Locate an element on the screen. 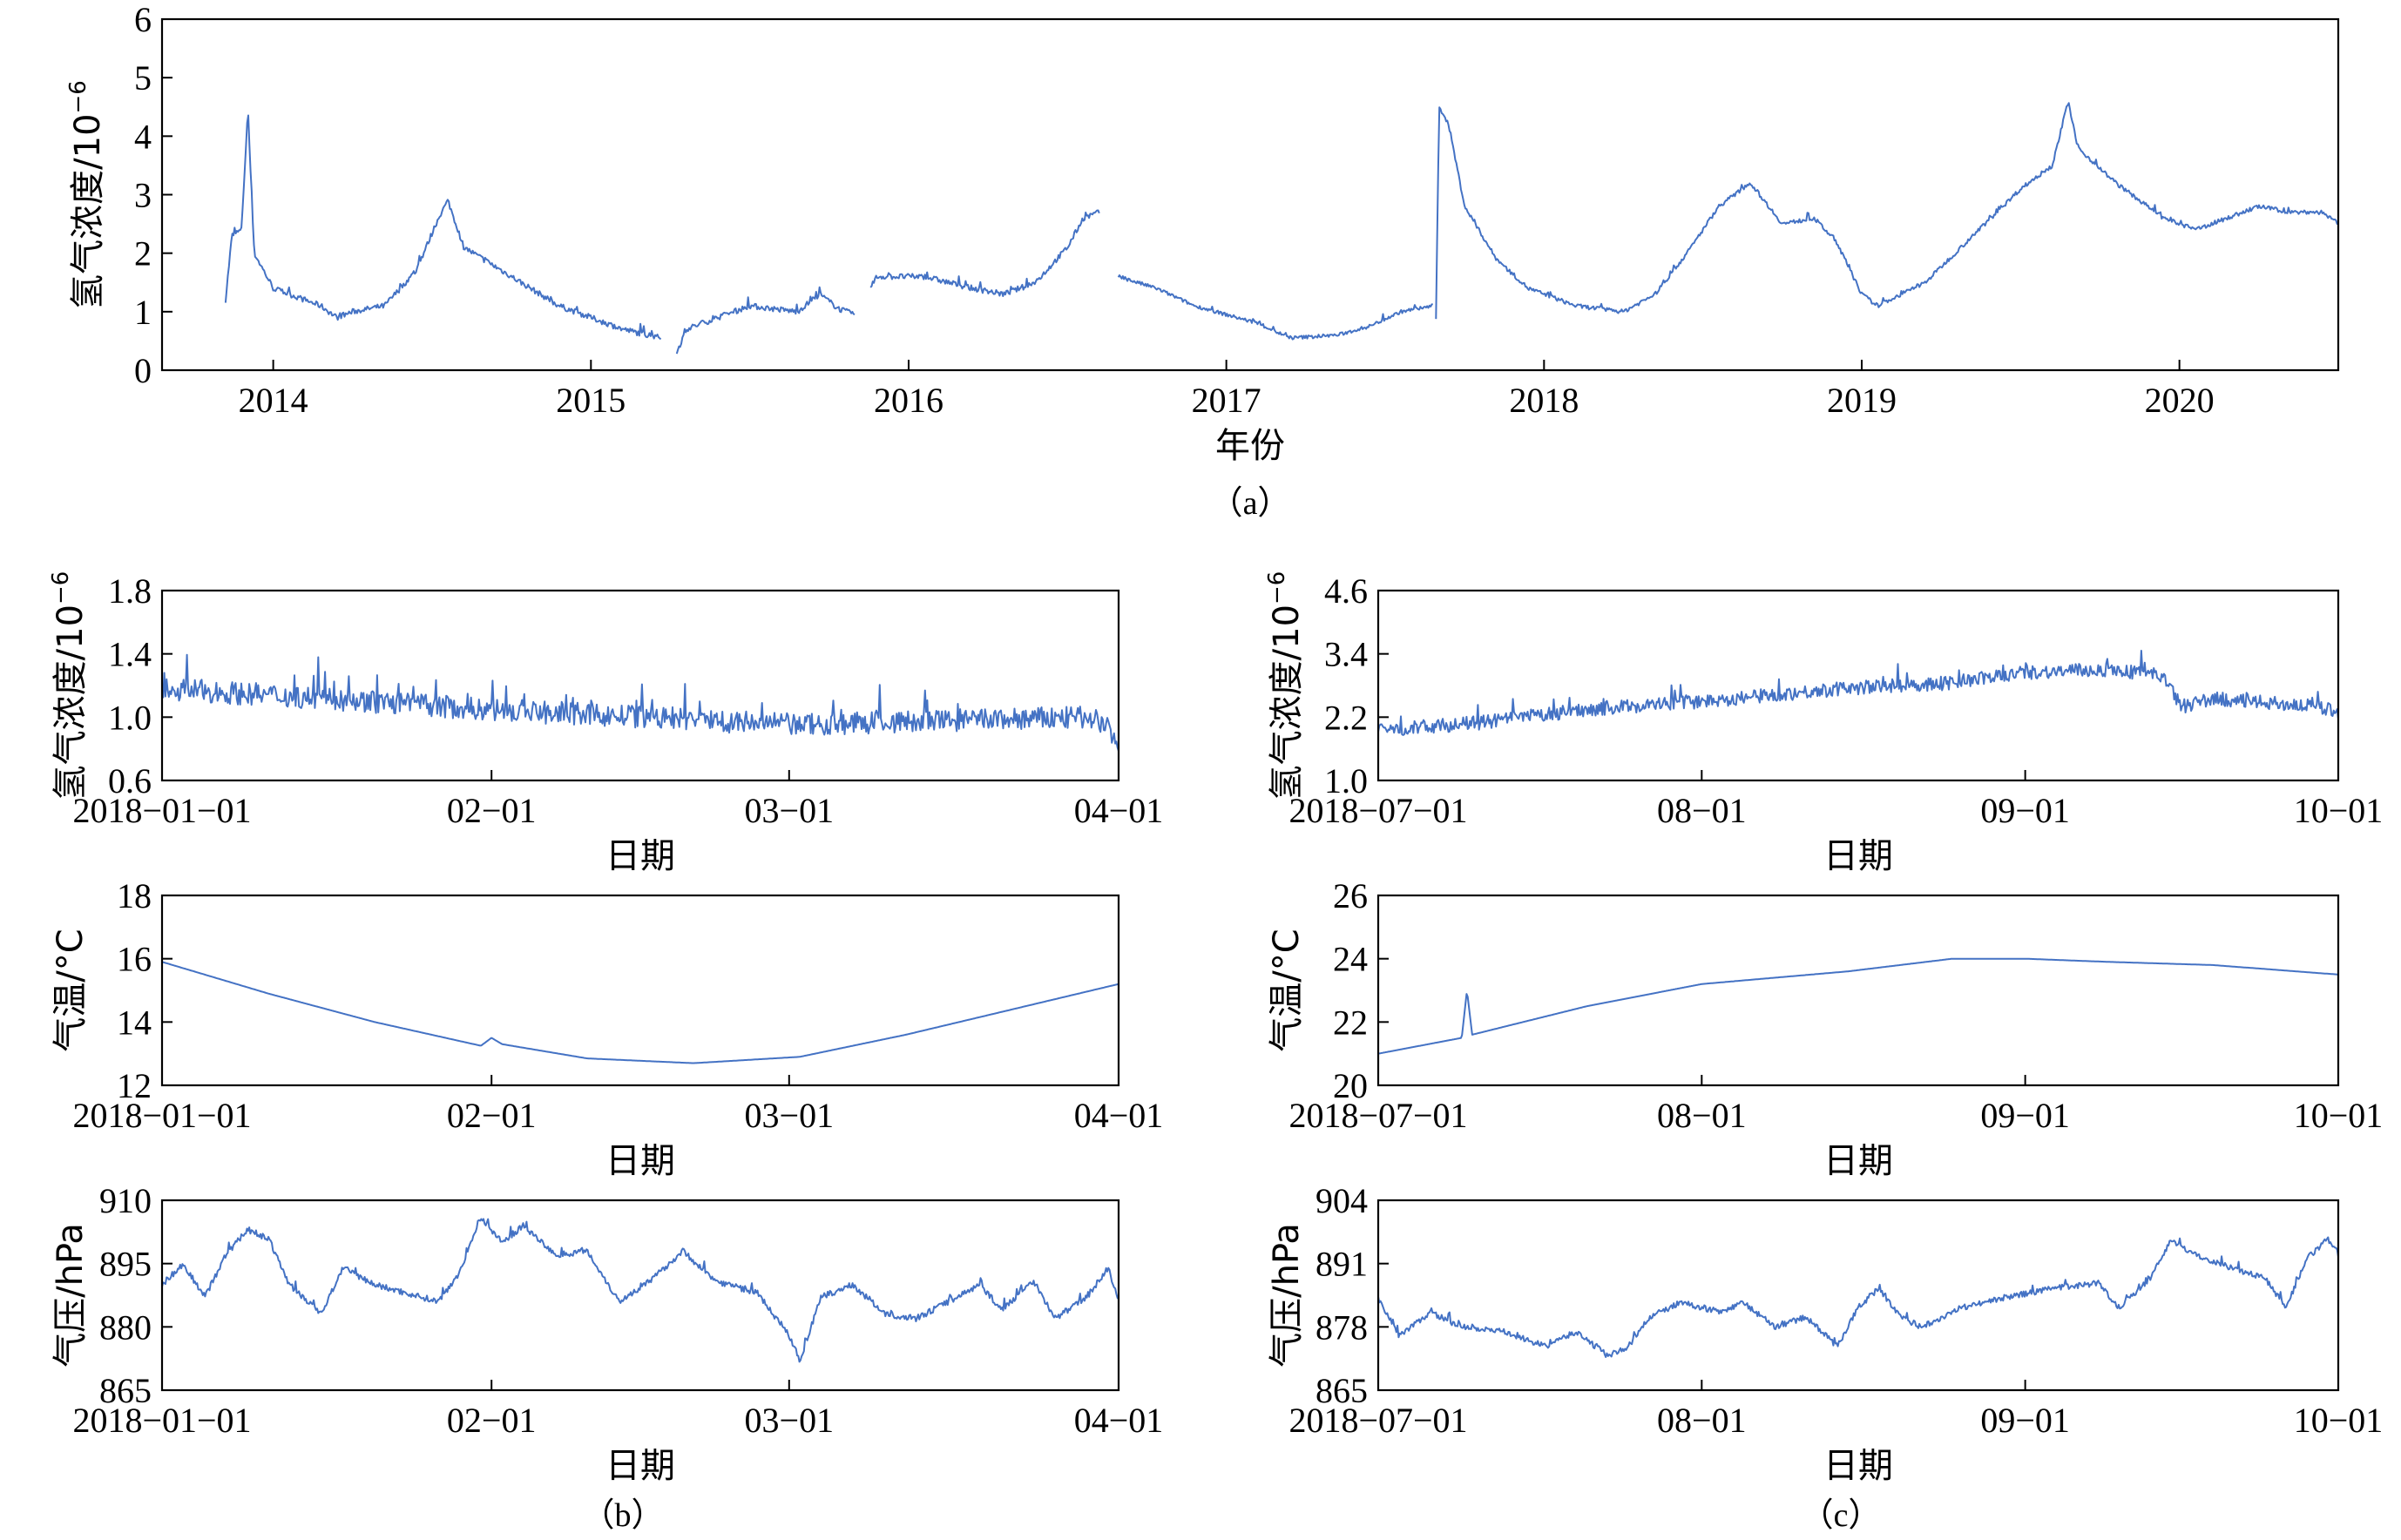  y-axis-label-c-h2: 氢气浓度/10−6 is located at coordinates (1285, 685).